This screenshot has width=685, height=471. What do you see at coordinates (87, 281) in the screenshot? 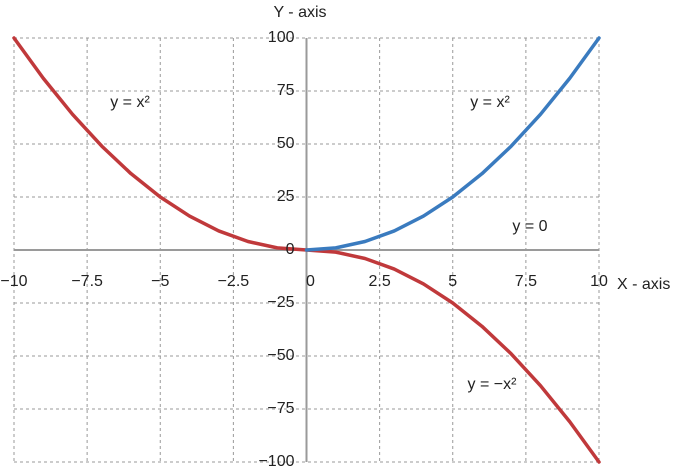
I see `x-tick-label: −7.5` at bounding box center [87, 281].